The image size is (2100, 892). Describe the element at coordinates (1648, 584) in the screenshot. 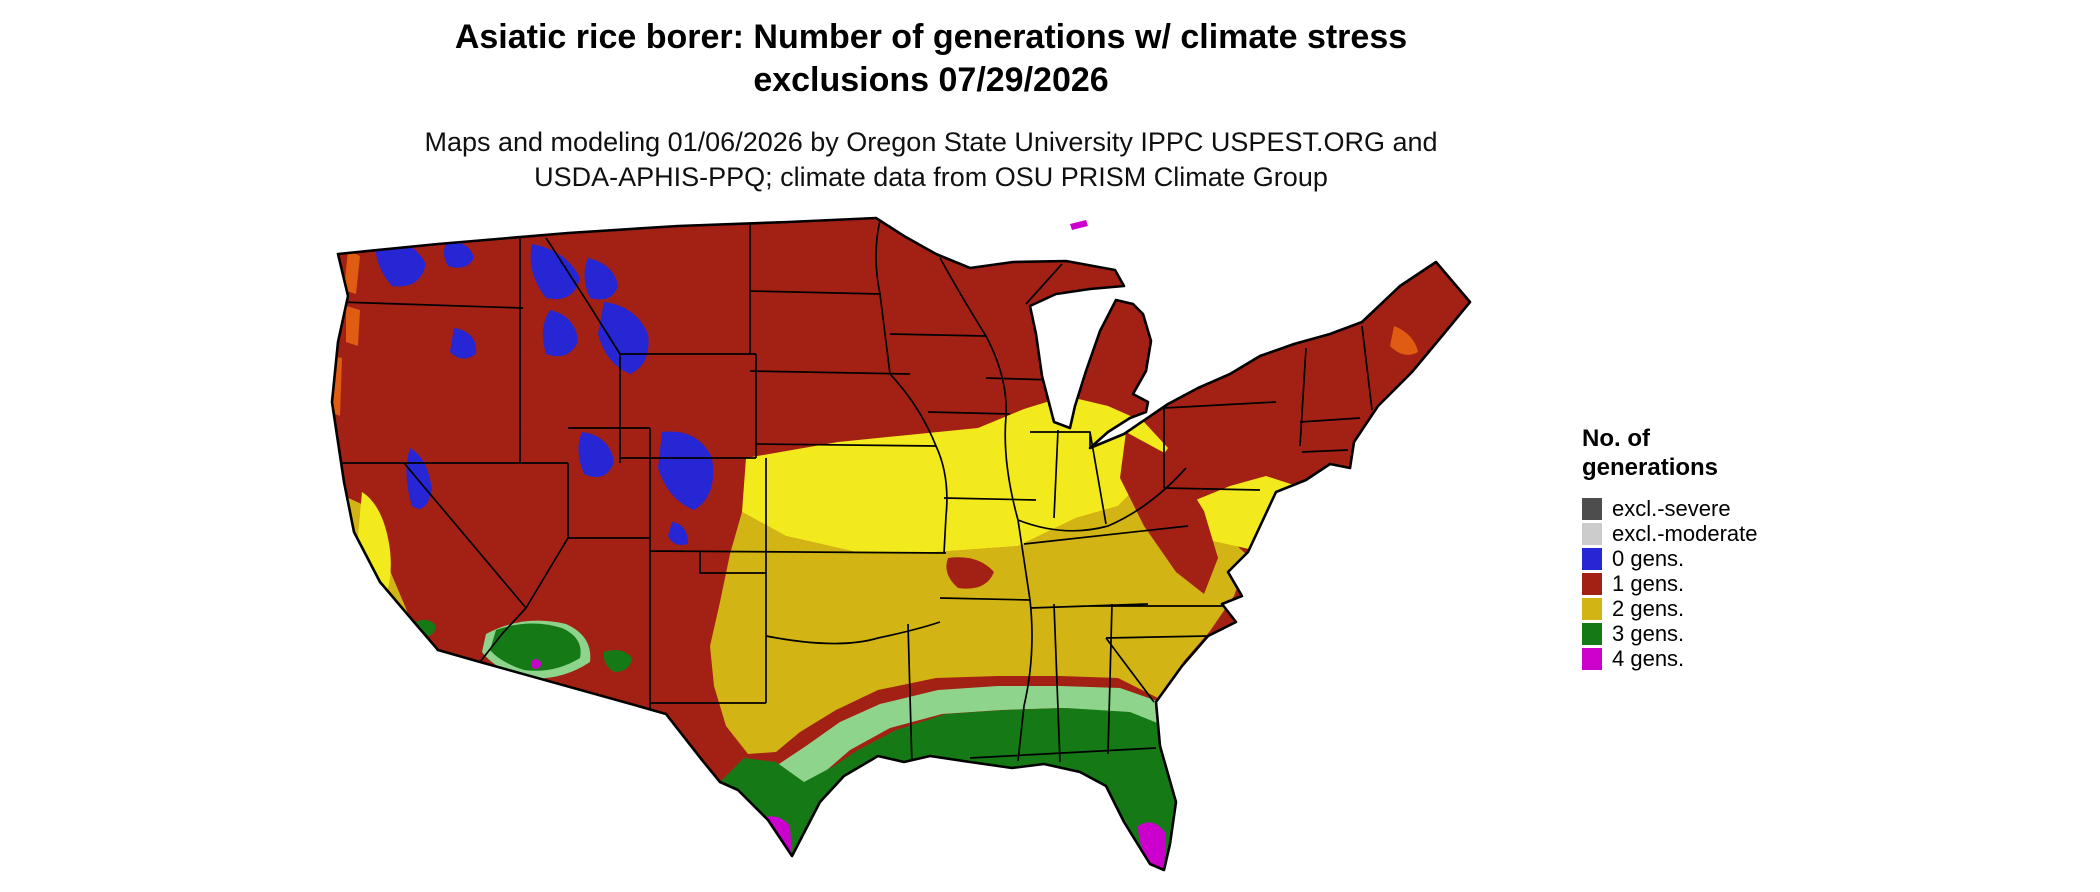

I see `legend-label: 1 gens.` at that location.